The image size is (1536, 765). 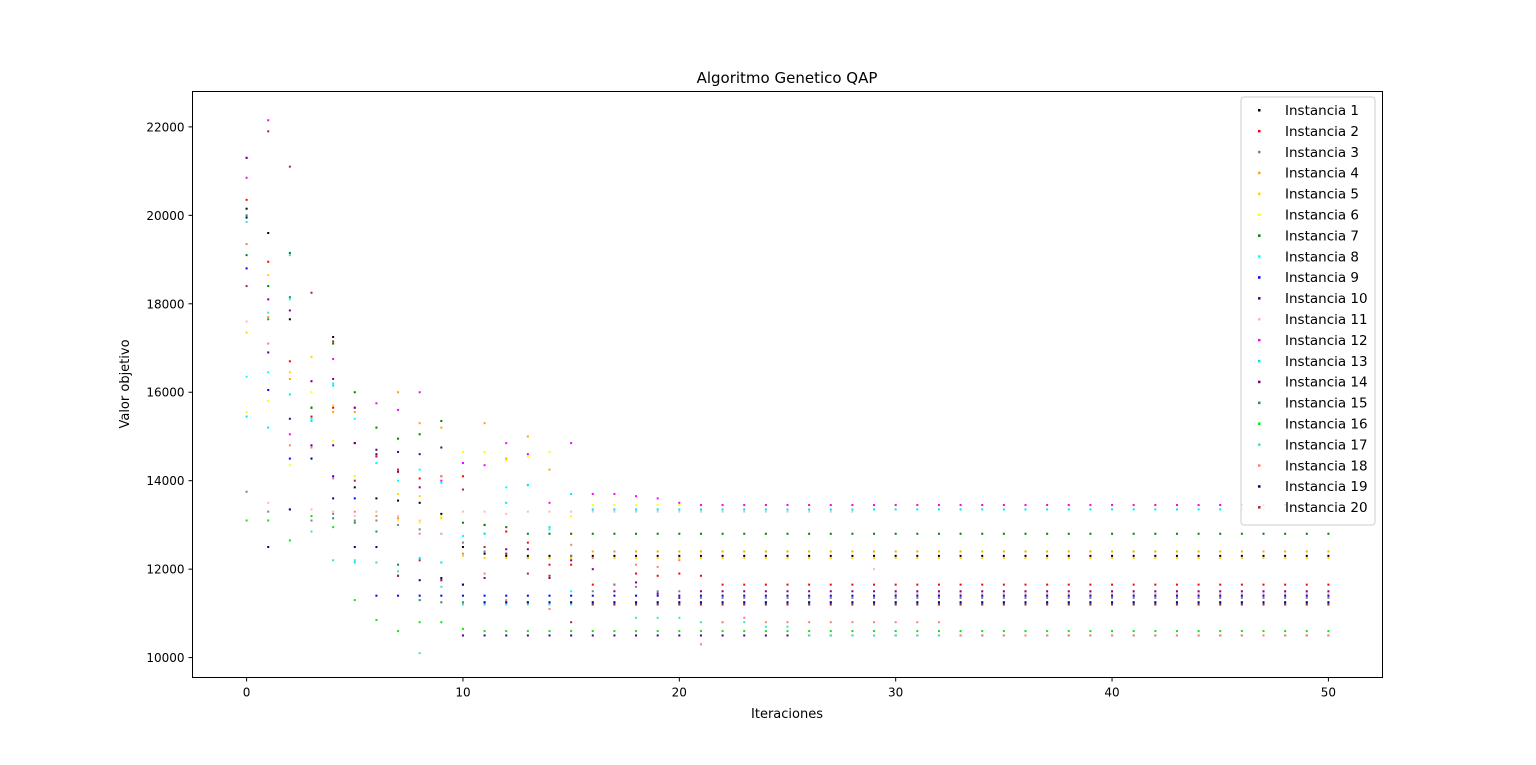 I want to click on legend-item: Instancia 18, so click(x=1313, y=466).